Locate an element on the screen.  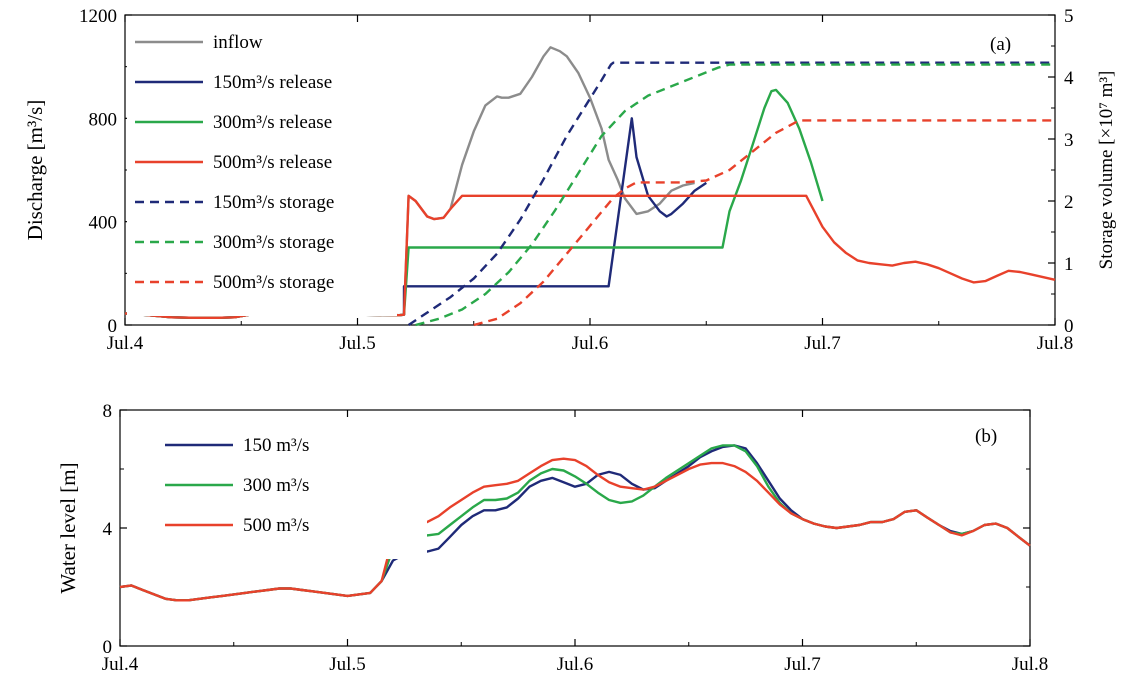
legend-entry: 500m³/s storage is located at coordinates (273, 282).